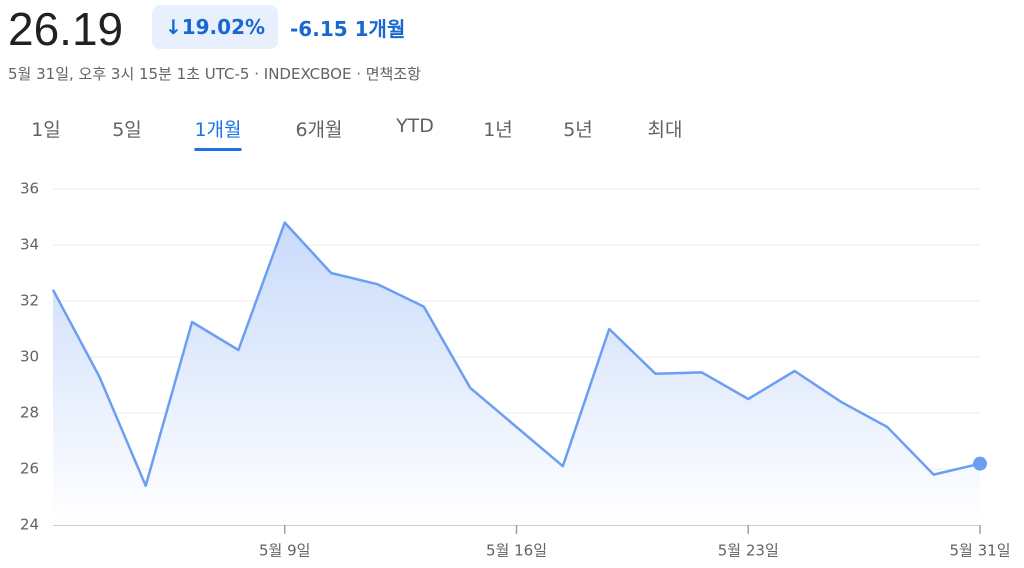 This screenshot has width=1024, height=568. Describe the element at coordinates (284, 551) in the screenshot. I see `x-tick-label: 5월 9일` at that location.